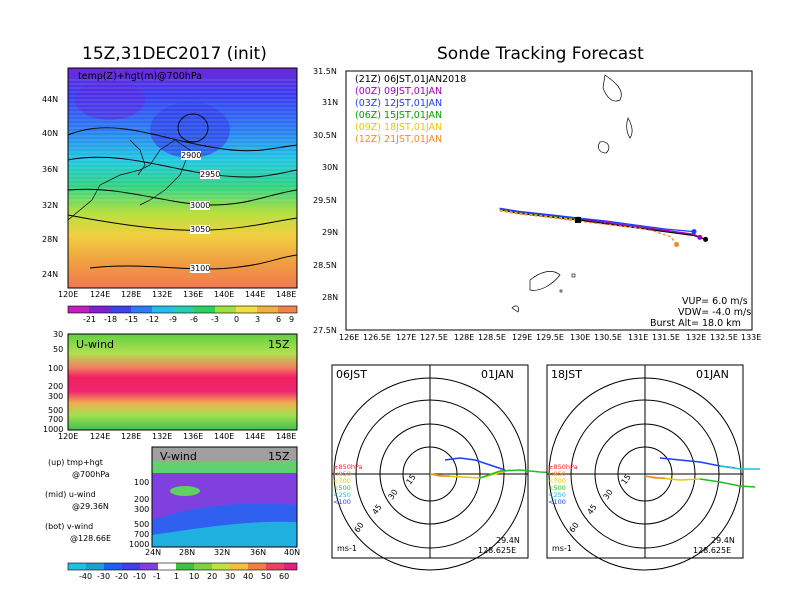 The image size is (792, 612). Describe the element at coordinates (50, 133) in the screenshot. I see `lat-tick: 40N` at that location.